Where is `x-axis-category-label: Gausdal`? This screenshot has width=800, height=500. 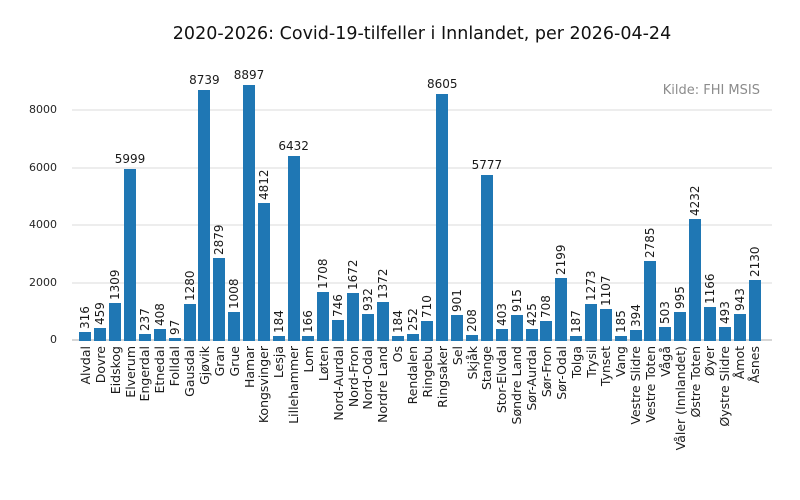 x-axis-category-label: Gausdal is located at coordinates (190, 371).